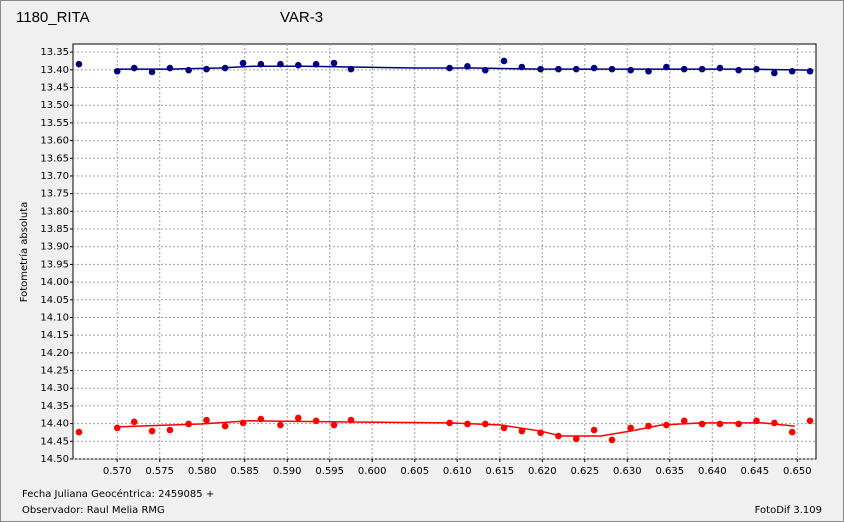  I want to click on y-tick-label: 14.20, so click(54, 353).